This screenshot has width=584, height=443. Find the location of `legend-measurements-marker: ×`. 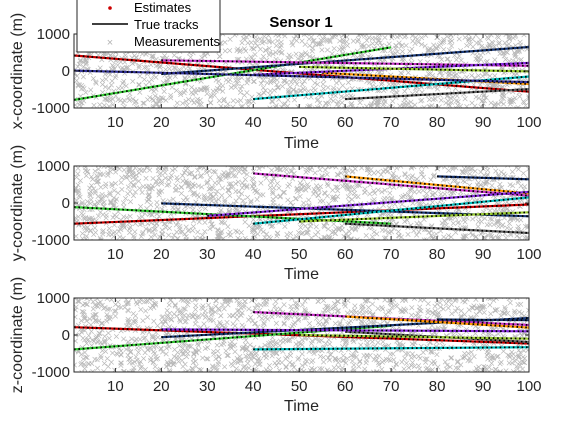

legend-measurements-marker: × is located at coordinates (110, 43).